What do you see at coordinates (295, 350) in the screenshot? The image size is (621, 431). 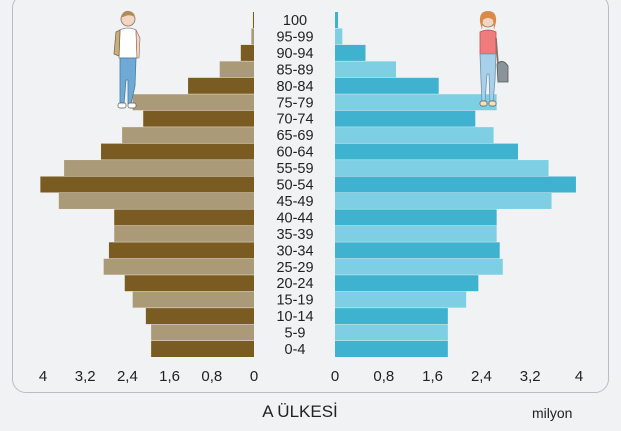 I see `age-group-label: 0-4` at bounding box center [295, 350].